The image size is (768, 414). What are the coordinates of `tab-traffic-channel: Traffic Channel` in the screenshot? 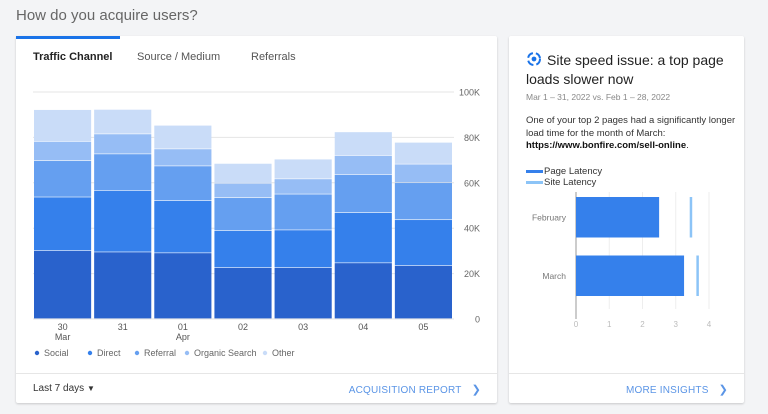 It's located at (73, 57).